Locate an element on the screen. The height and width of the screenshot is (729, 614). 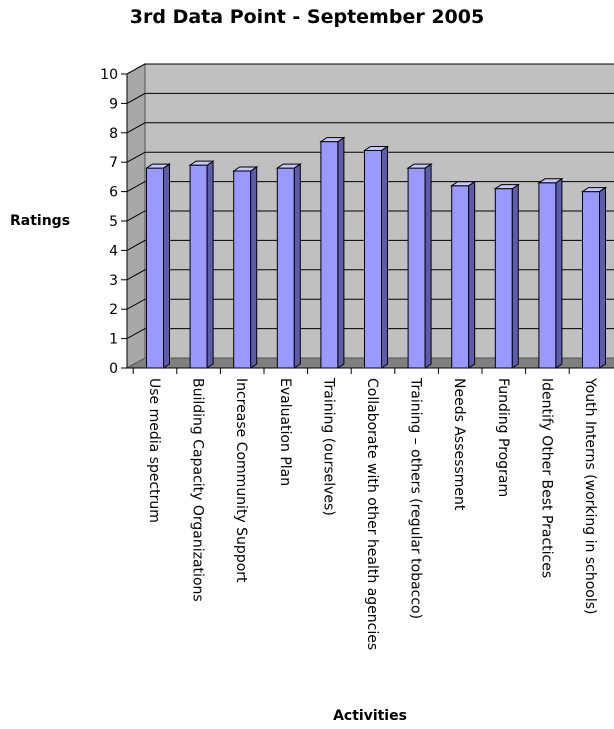
y-tick-label: 6 is located at coordinates (113, 193).